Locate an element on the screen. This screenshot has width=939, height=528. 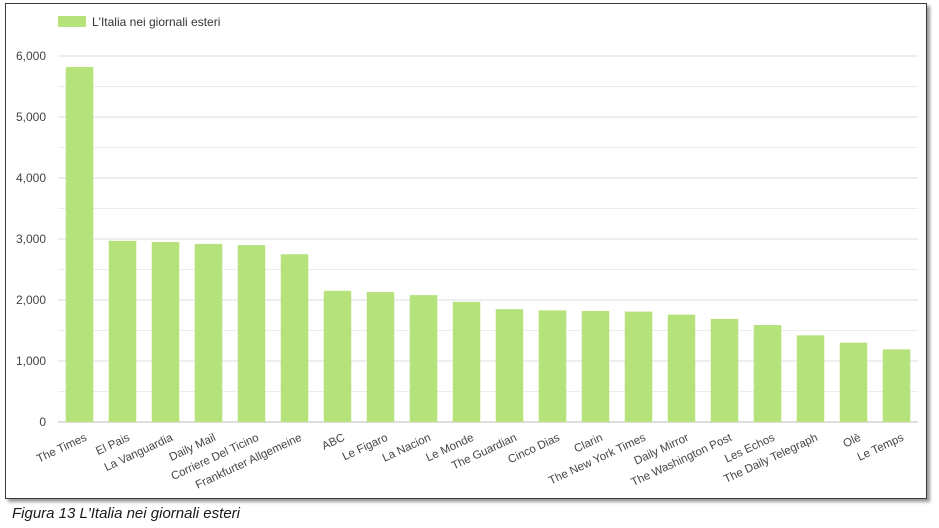
y-tick-label: 3,000 is located at coordinates (31, 239).